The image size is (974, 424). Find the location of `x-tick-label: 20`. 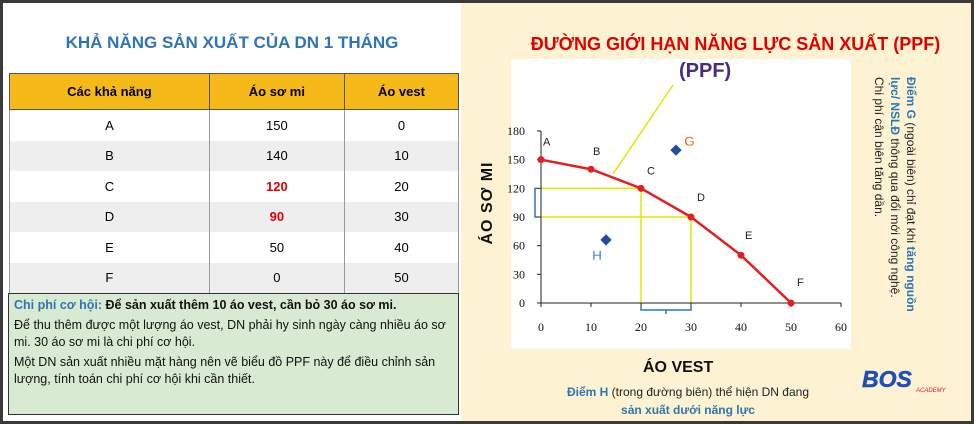

x-tick-label: 20 is located at coordinates (641, 327).